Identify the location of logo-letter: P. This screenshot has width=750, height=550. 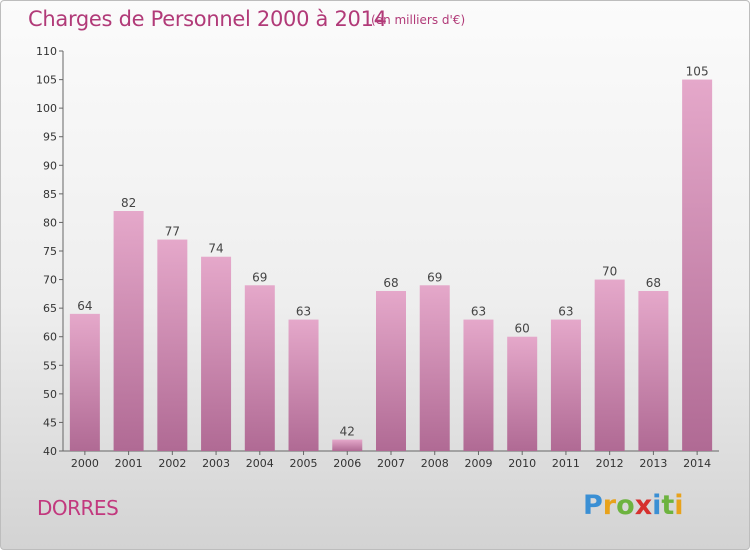
(593, 505).